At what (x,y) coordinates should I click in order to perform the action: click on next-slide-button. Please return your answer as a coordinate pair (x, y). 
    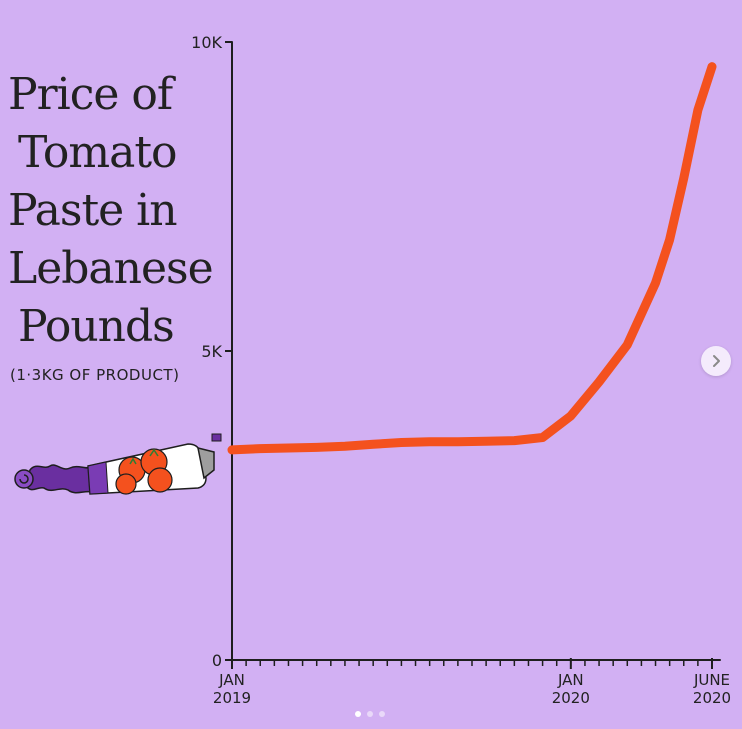
    Looking at the image, I should click on (716, 361).